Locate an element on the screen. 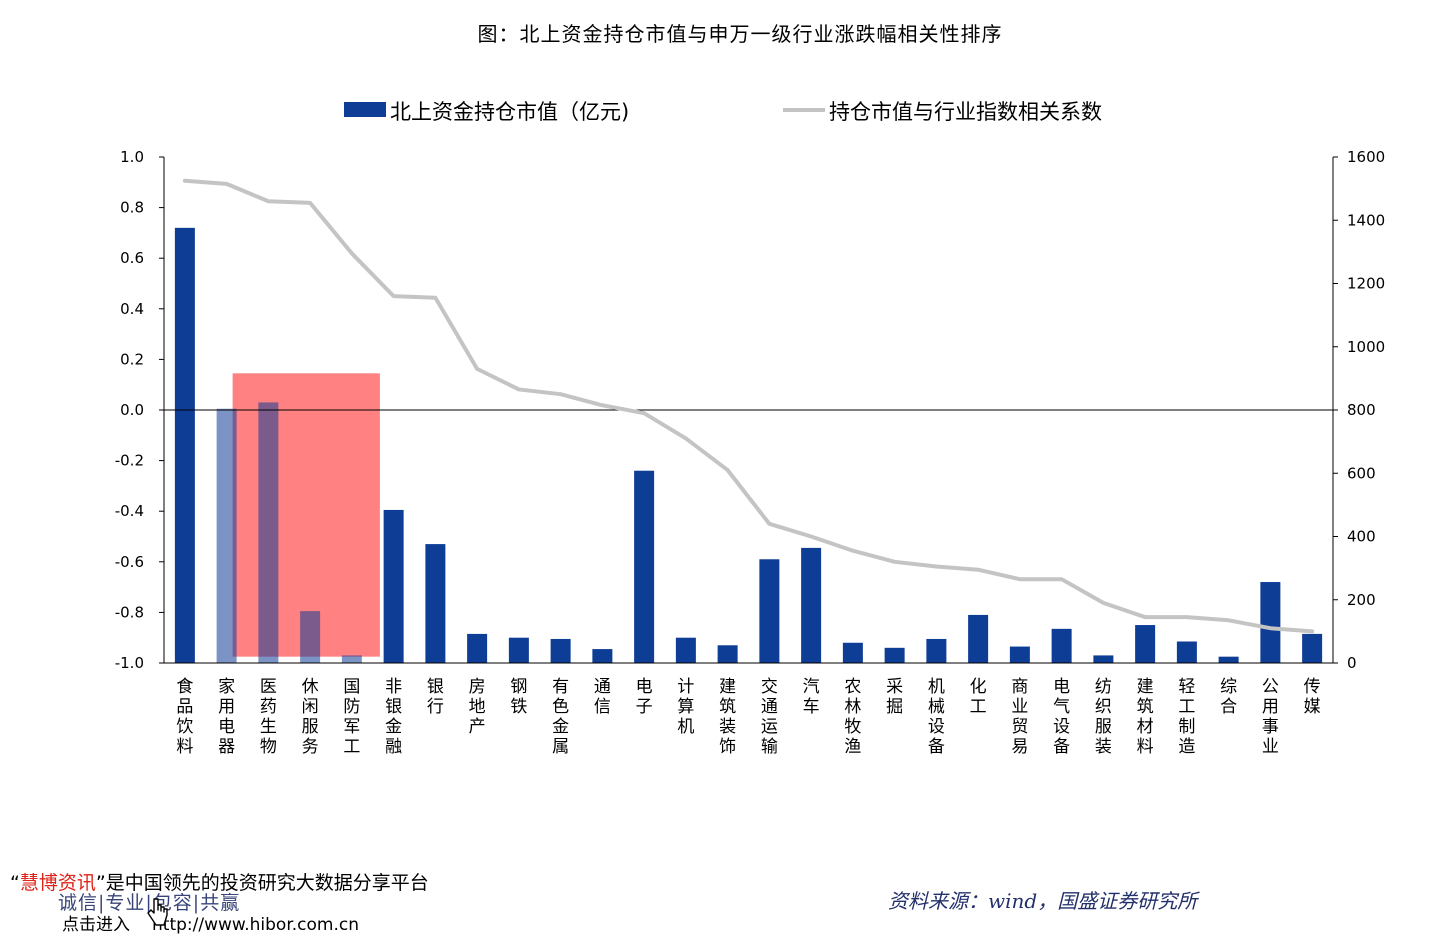  category-char: 子 is located at coordinates (644, 707).